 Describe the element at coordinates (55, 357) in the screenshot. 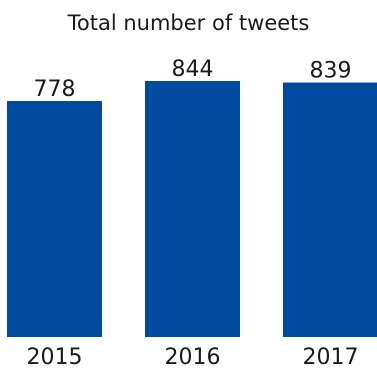

I see `x-tick-label-2015: 2015` at that location.